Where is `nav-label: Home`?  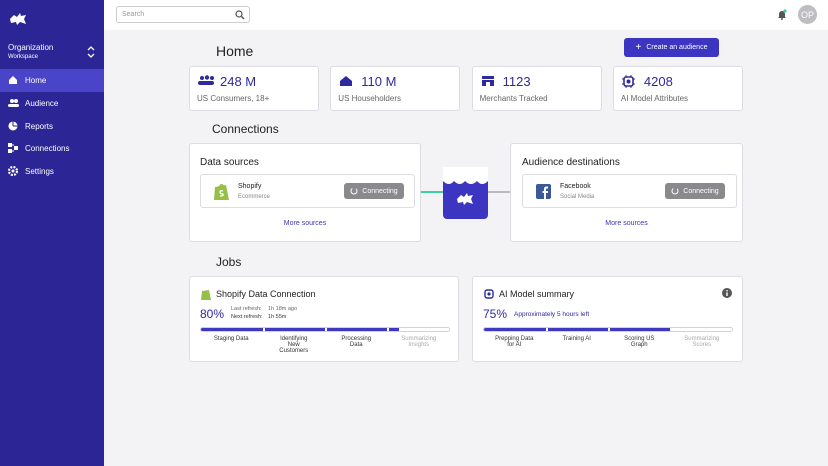
nav-label: Home is located at coordinates (36, 80).